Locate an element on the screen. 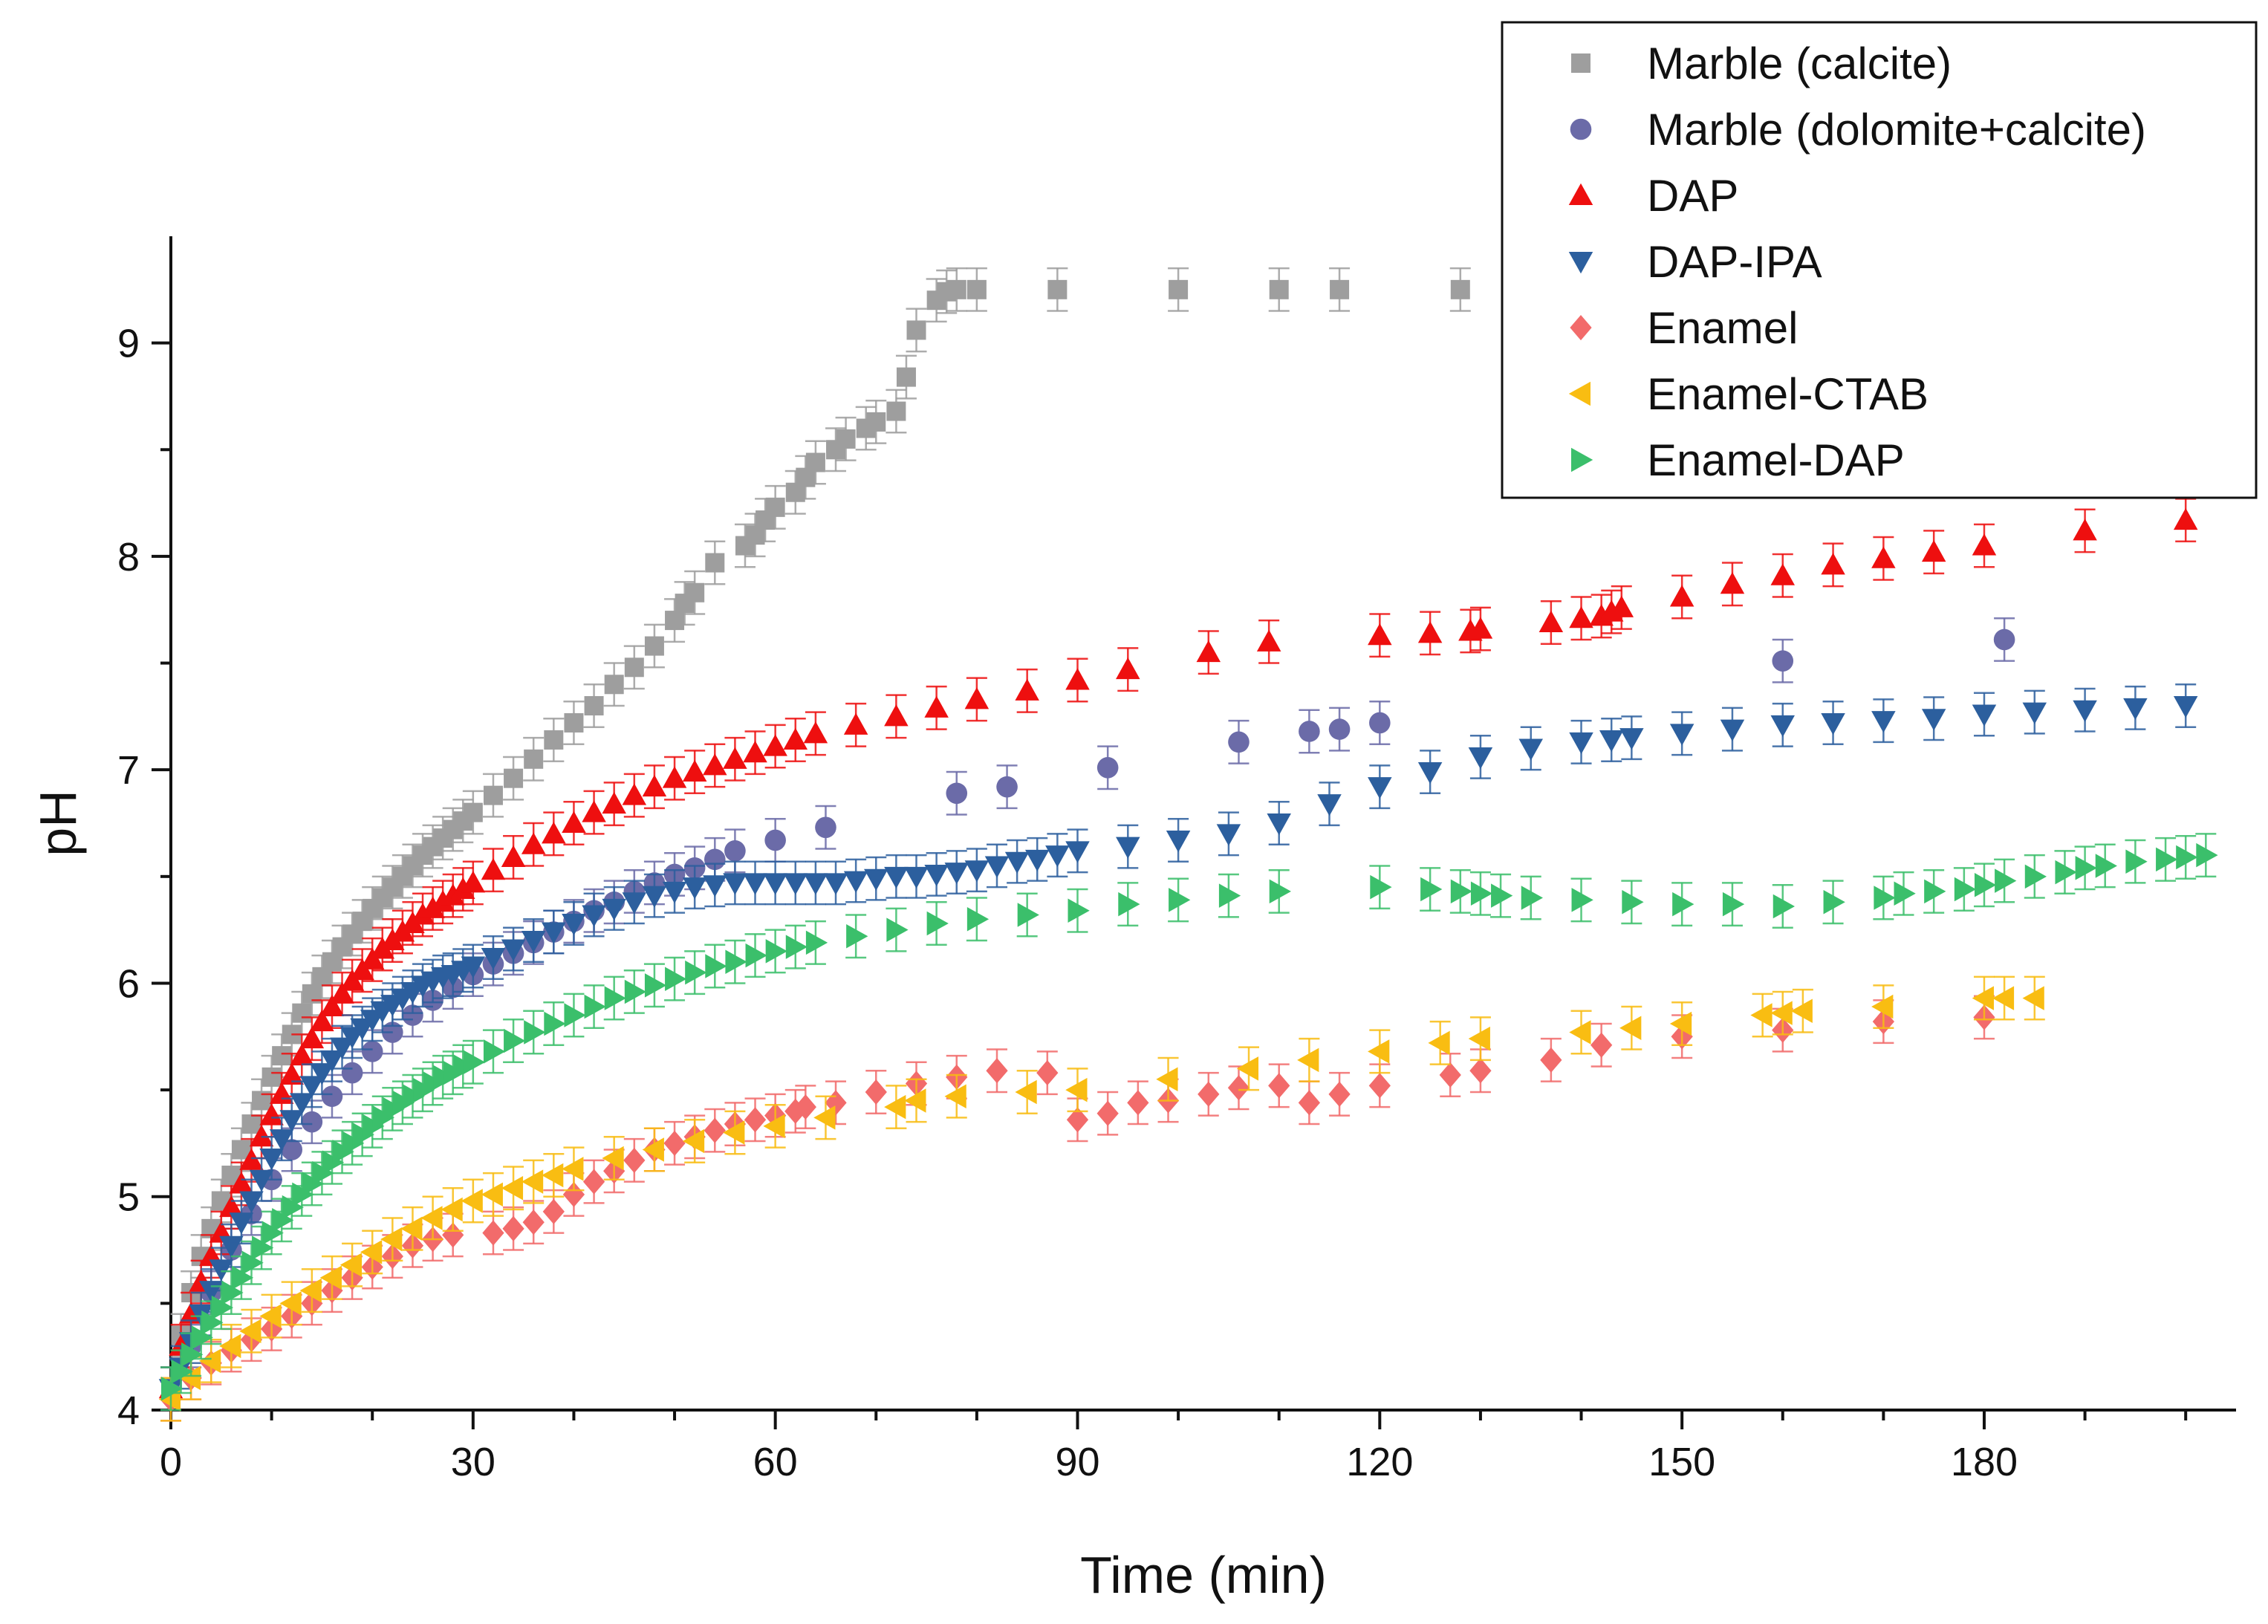 The height and width of the screenshot is (1624, 2268). legend-label: Enamel-DAP is located at coordinates (1776, 460).